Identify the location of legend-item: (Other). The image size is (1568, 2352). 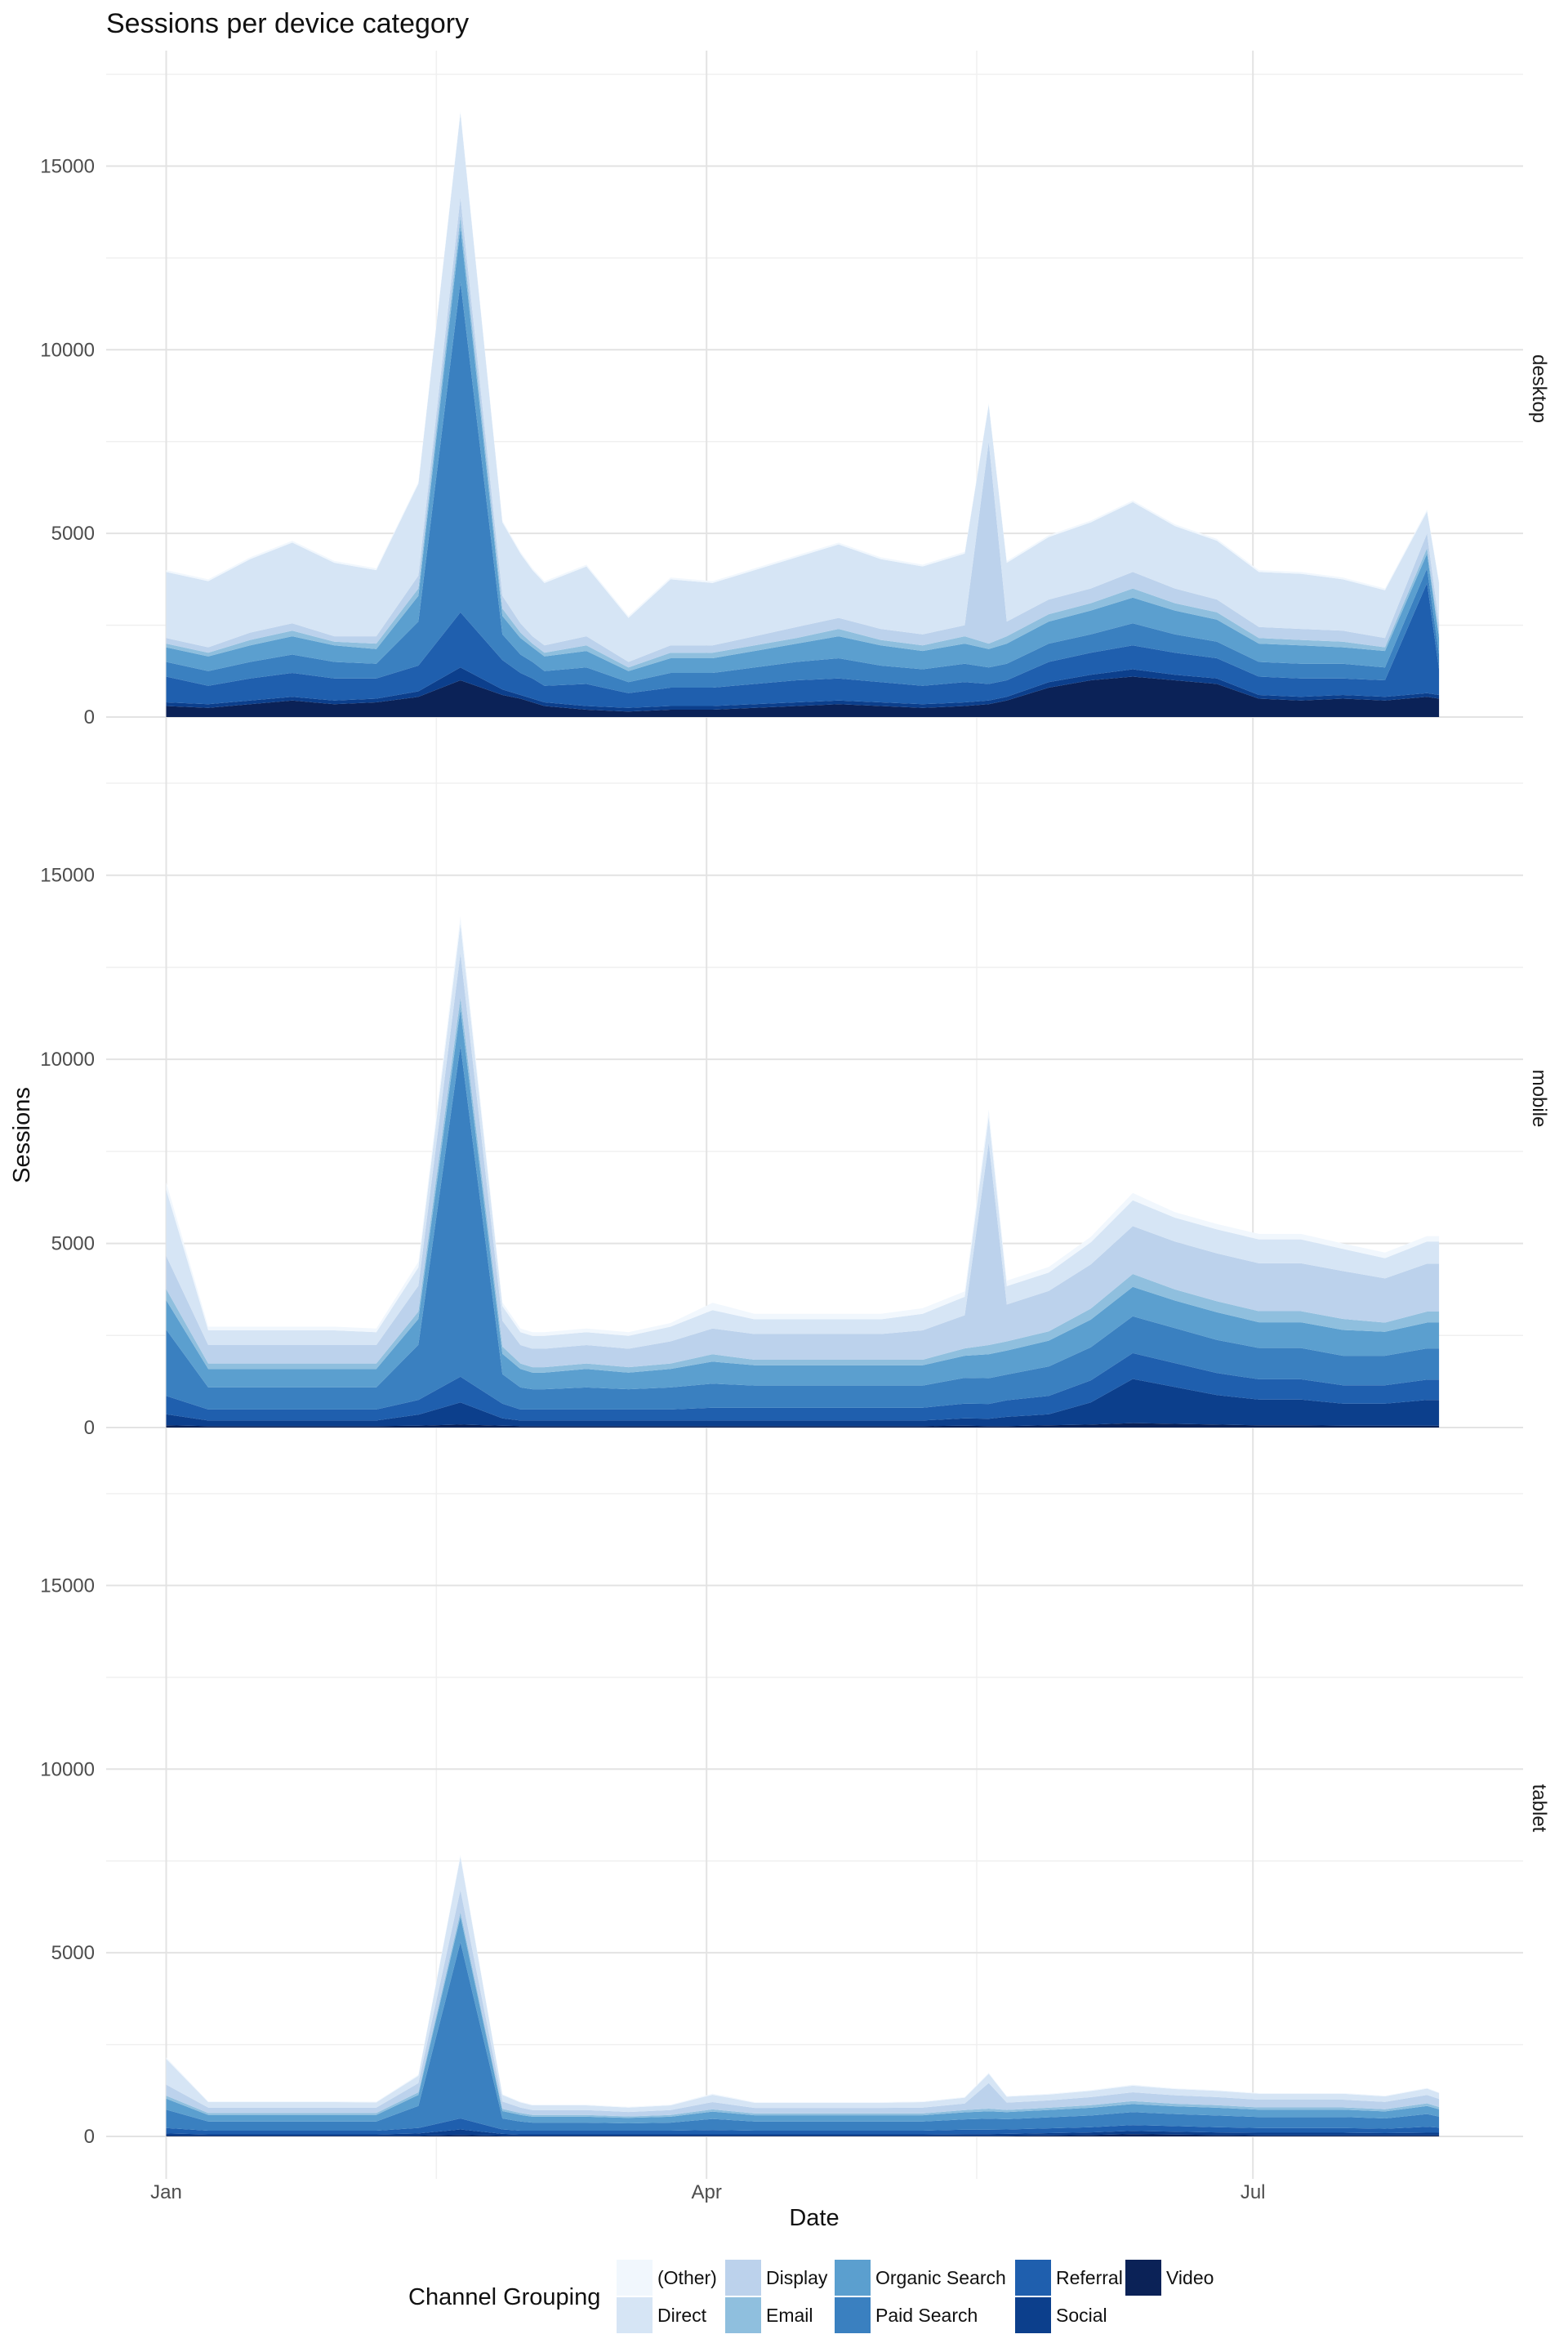
(667, 2278).